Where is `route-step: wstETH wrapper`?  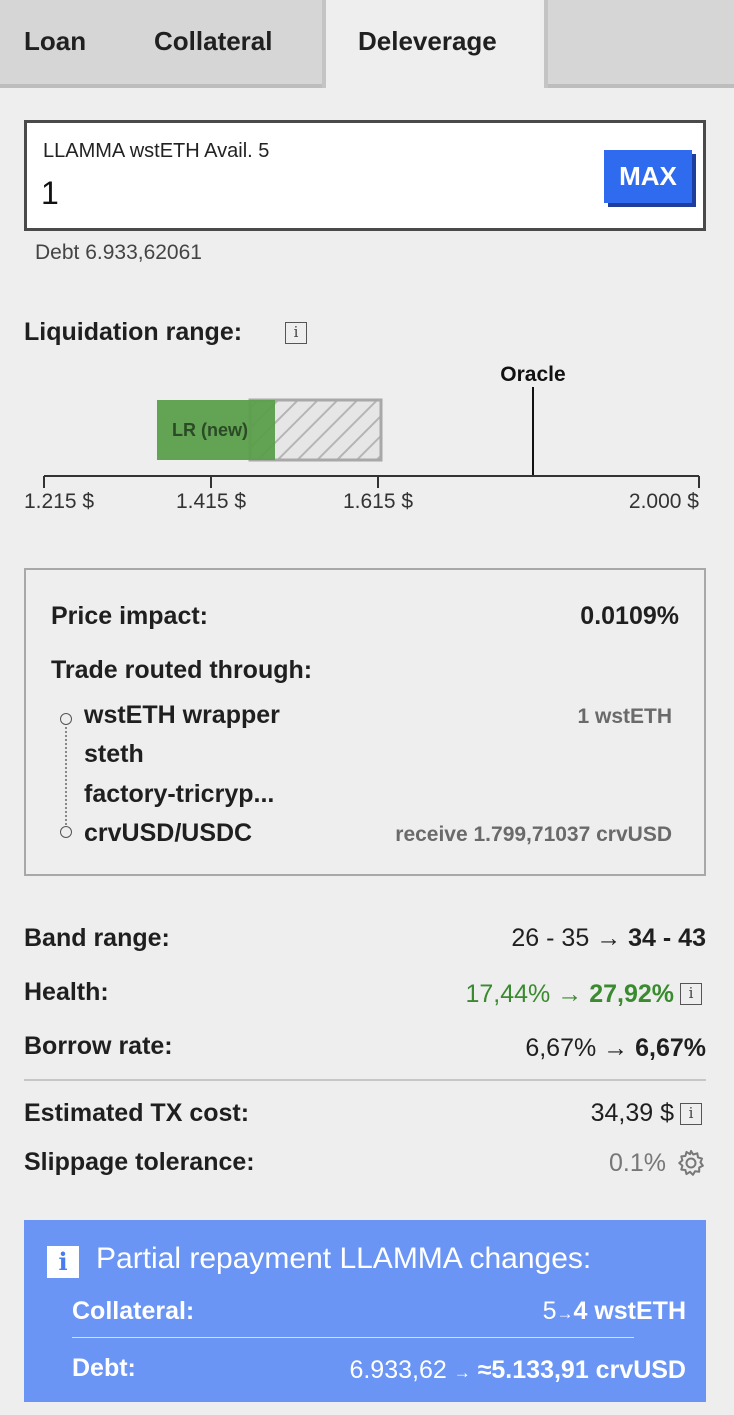
route-step: wstETH wrapper is located at coordinates (182, 715).